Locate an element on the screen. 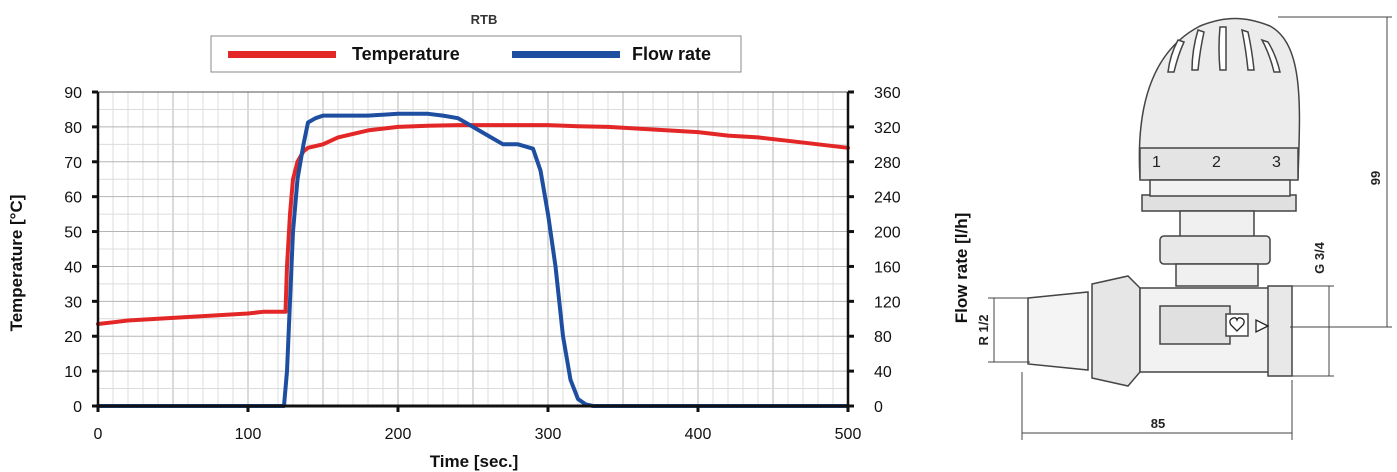  dial-label-2: 2 is located at coordinates (1216, 162).